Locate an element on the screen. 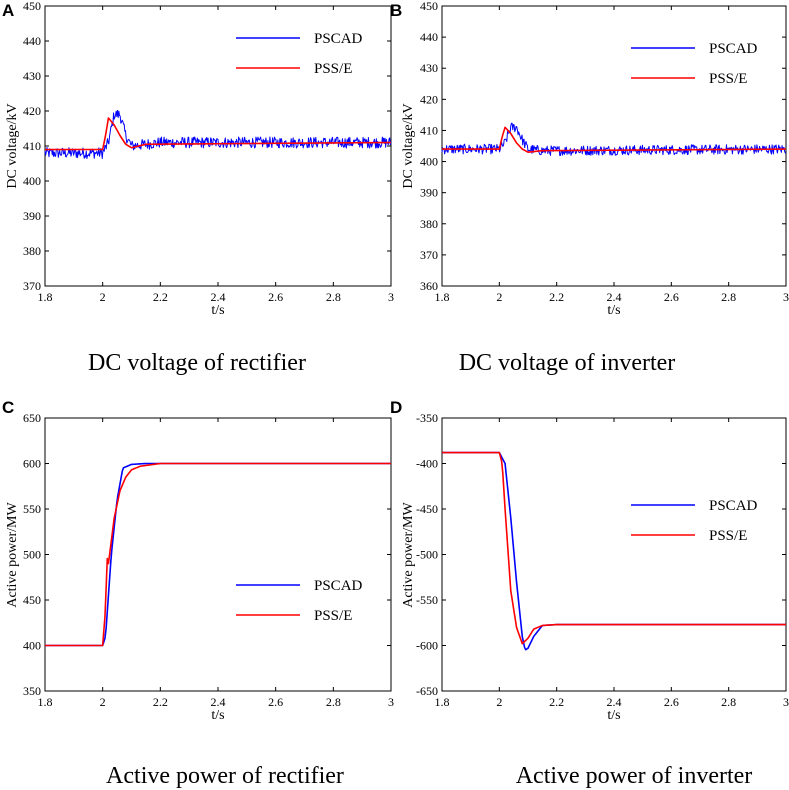 The height and width of the screenshot is (790, 789). y-tick-label: 550 is located at coordinates (32, 509).